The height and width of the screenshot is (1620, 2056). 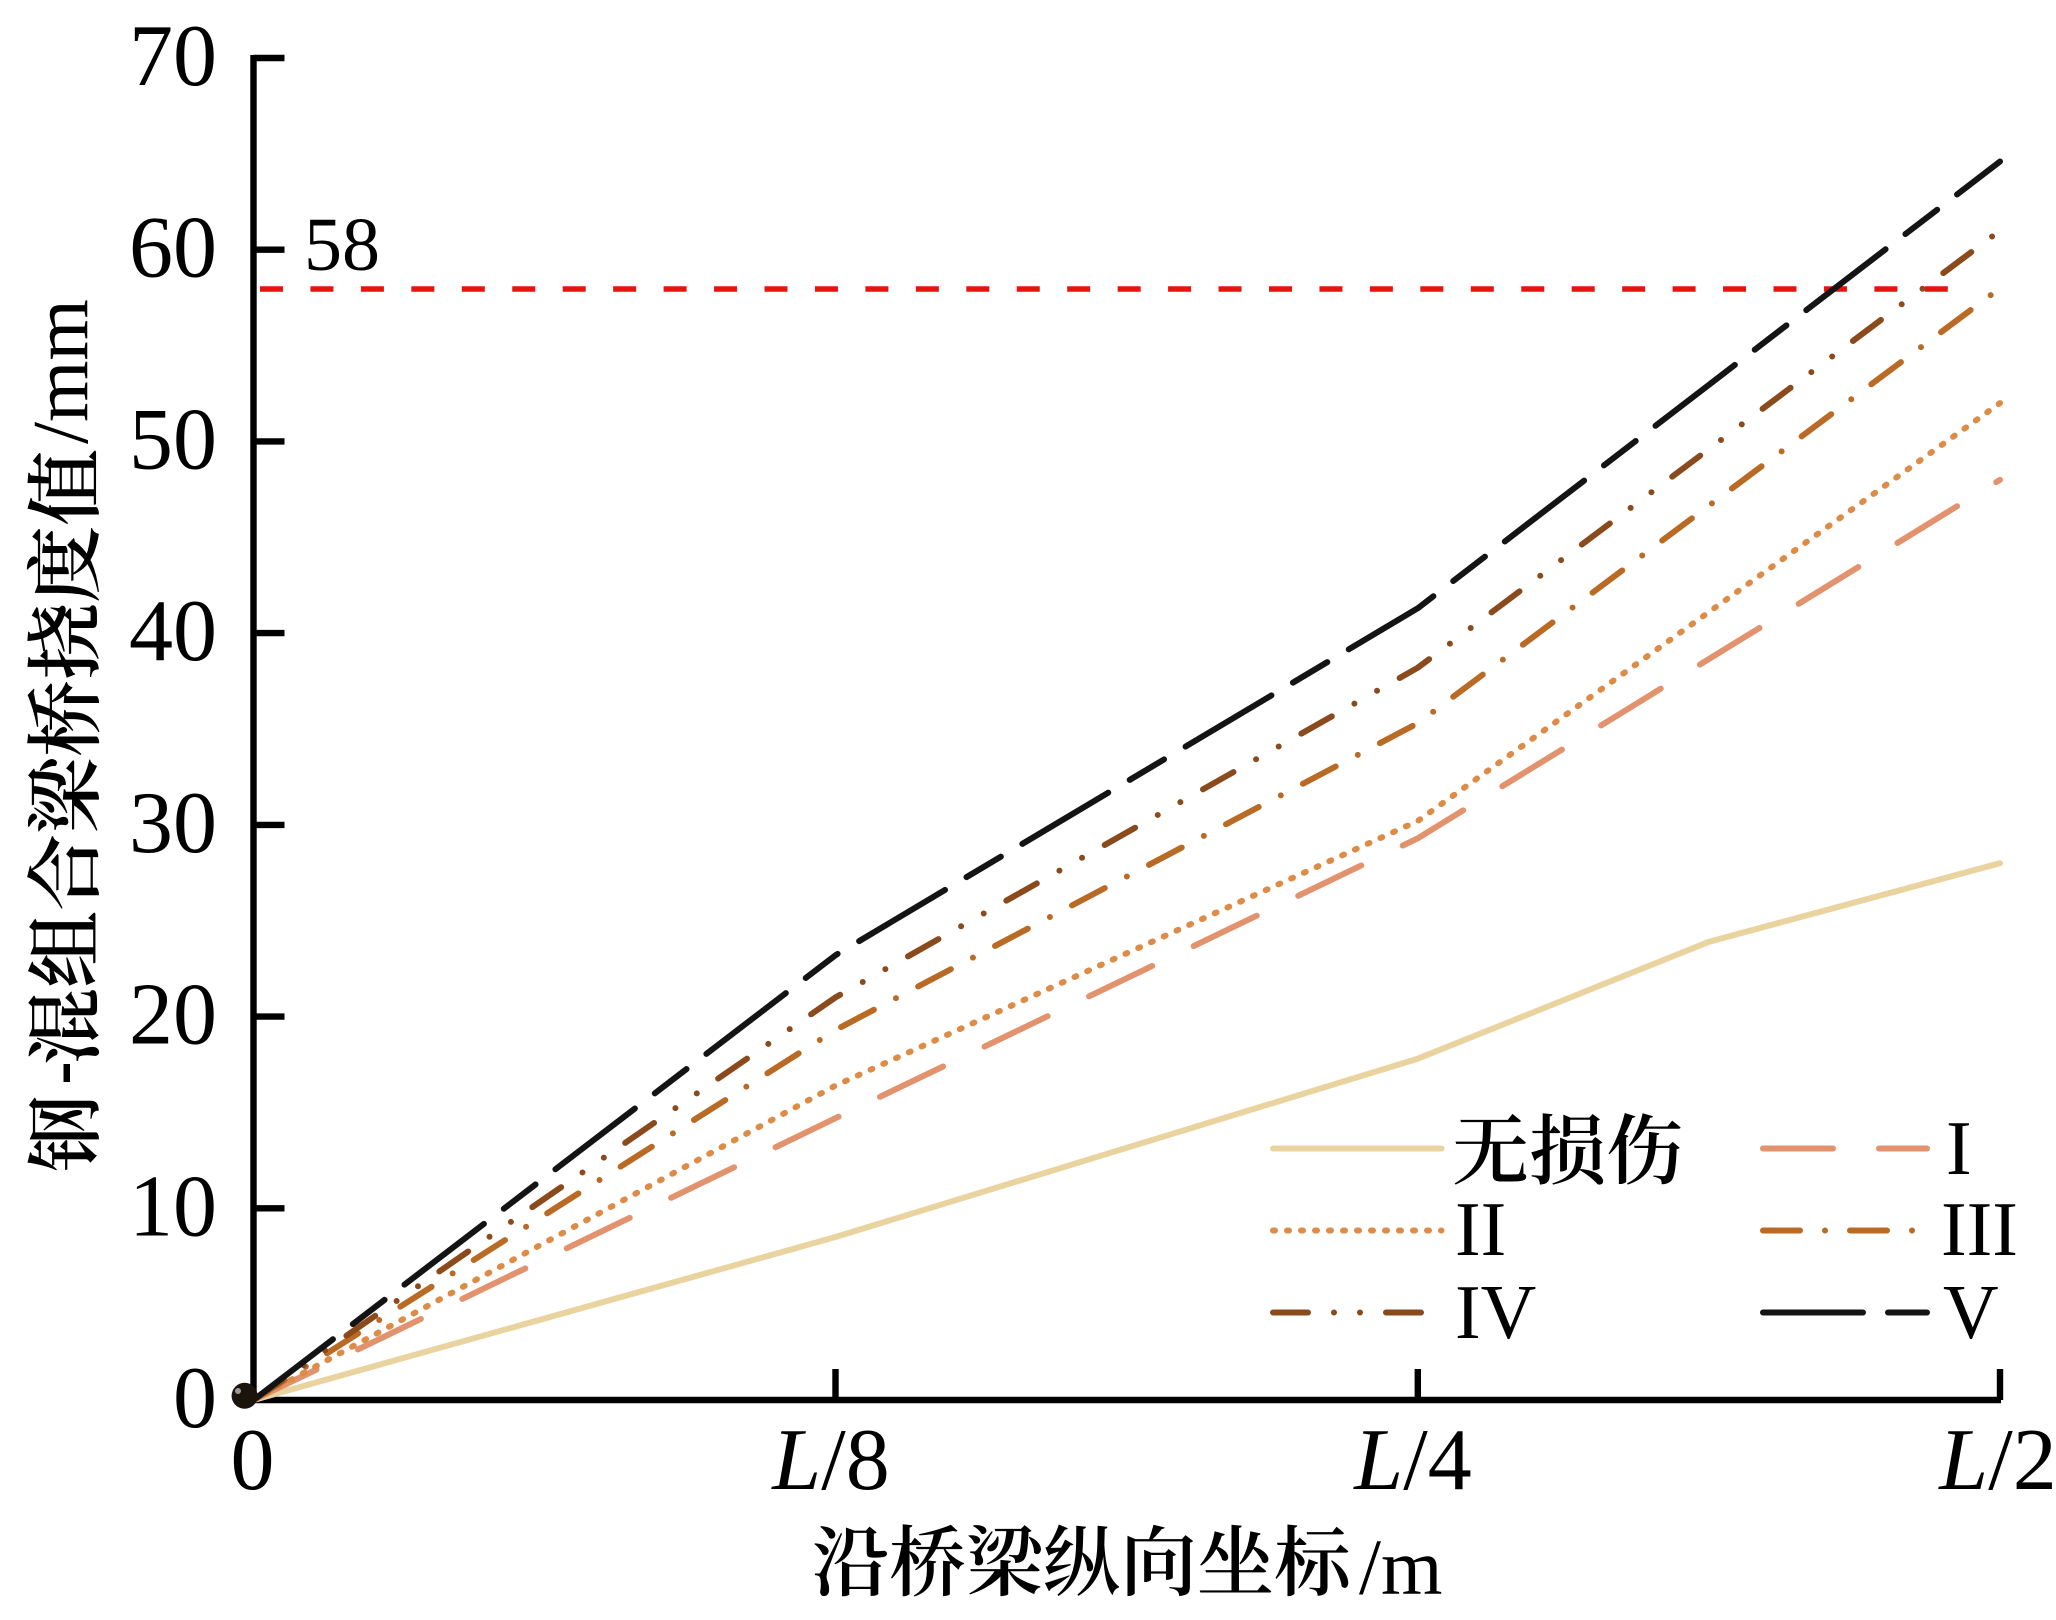 I want to click on svg-text: II, so click(x=1480, y=1229).